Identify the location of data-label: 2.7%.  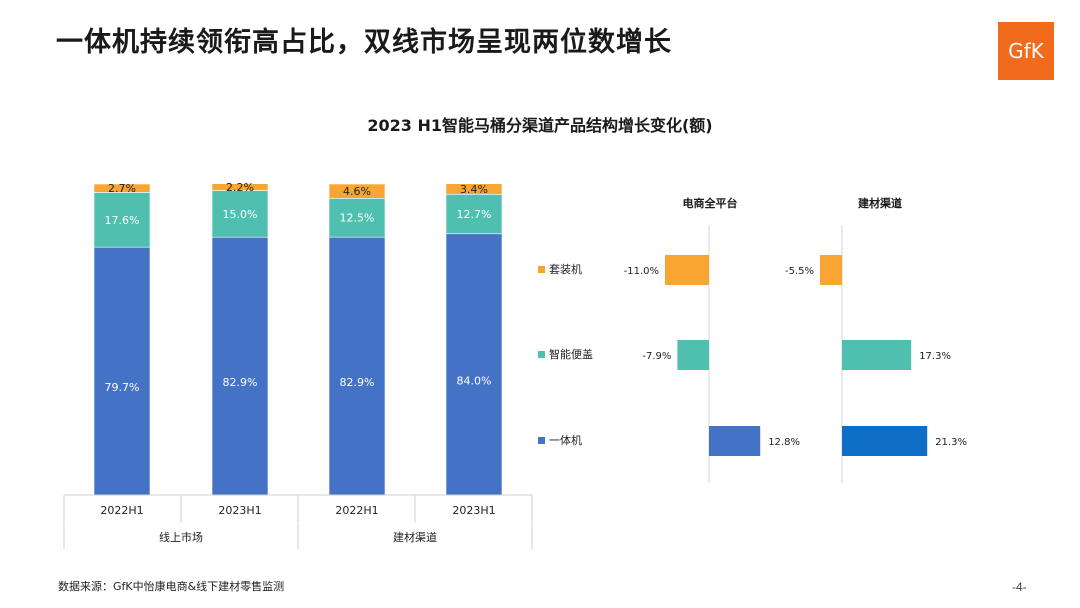
(122, 188).